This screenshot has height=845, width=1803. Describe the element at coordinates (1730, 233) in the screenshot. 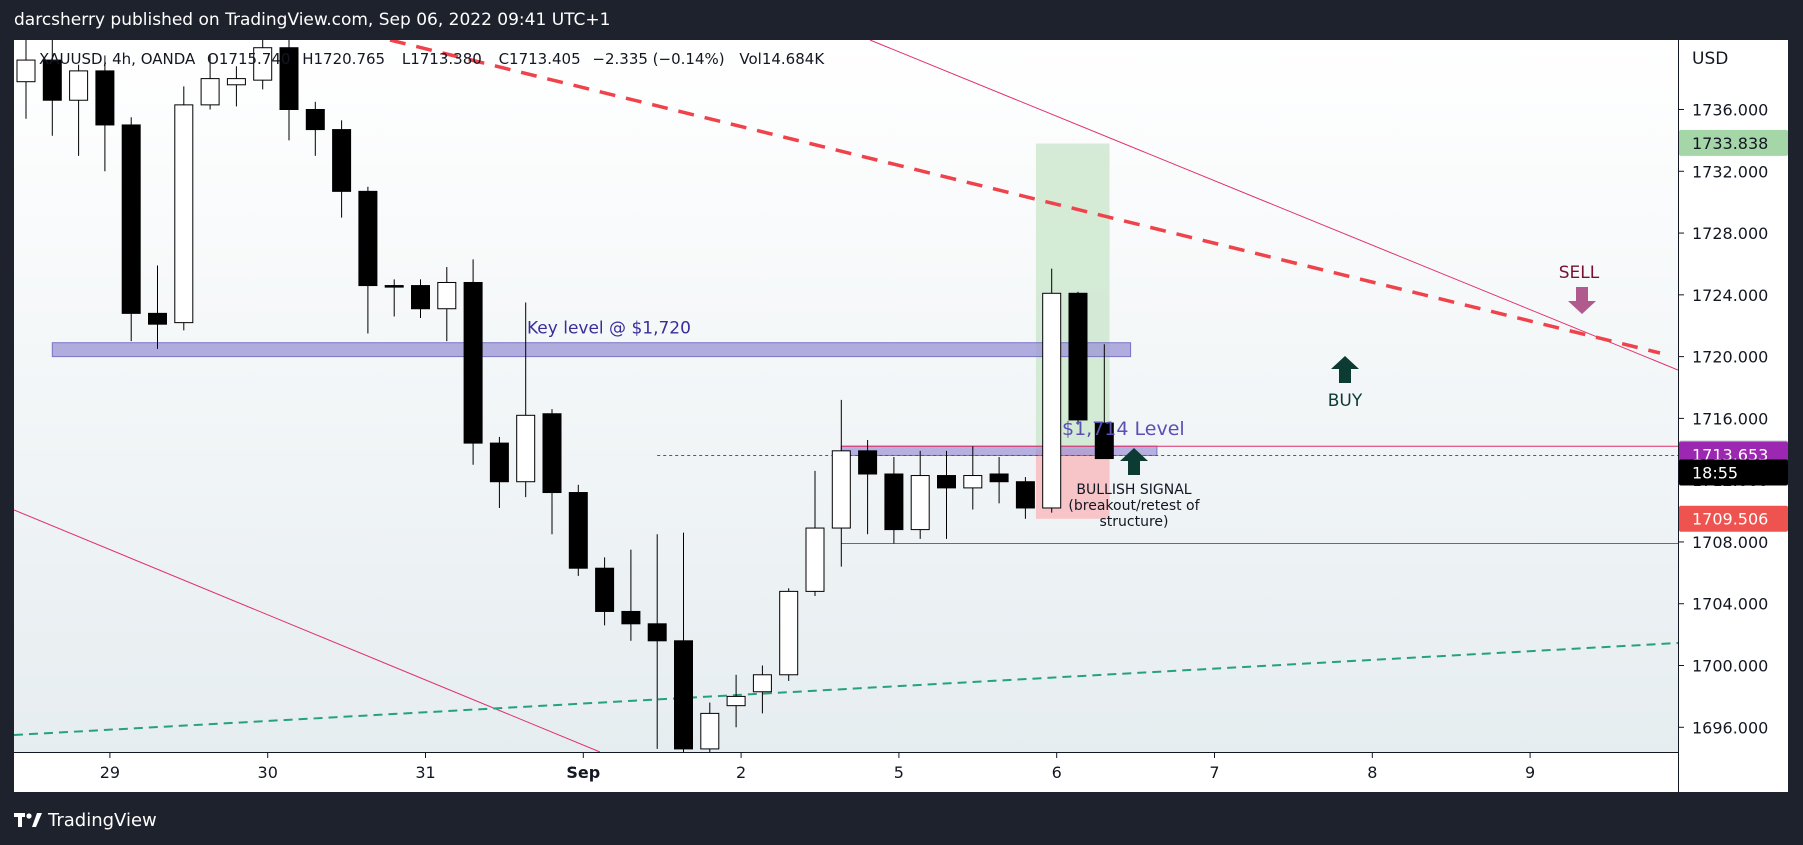

I see `price-tick-label: 1728.000` at that location.